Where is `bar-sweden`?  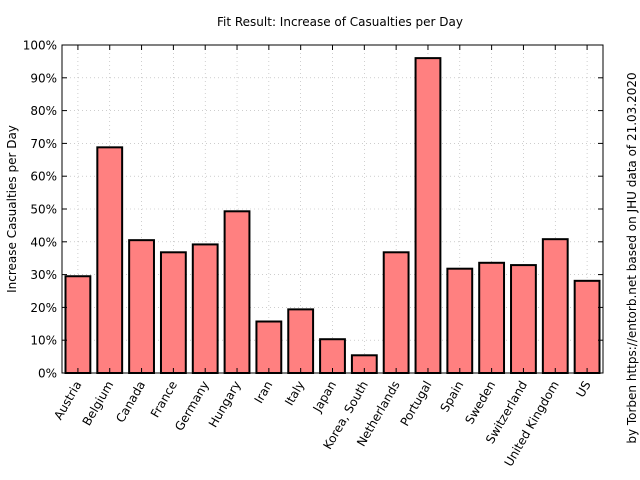
bar-sweden is located at coordinates (492, 317).